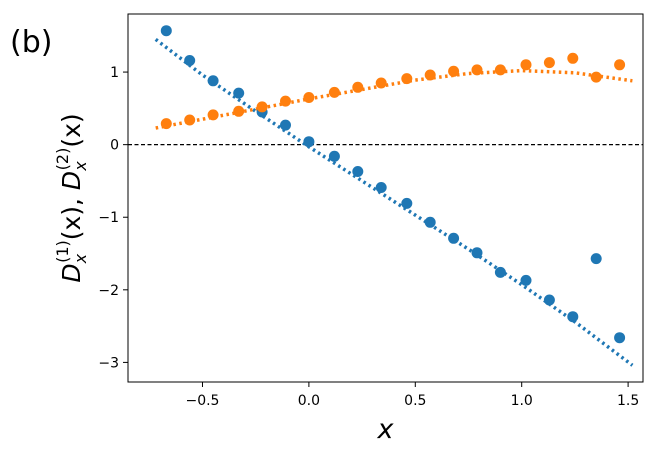 This screenshot has width=661, height=454. I want to click on y-axis-ticks: −3 −2 −1 0 1, so click(113, 218).